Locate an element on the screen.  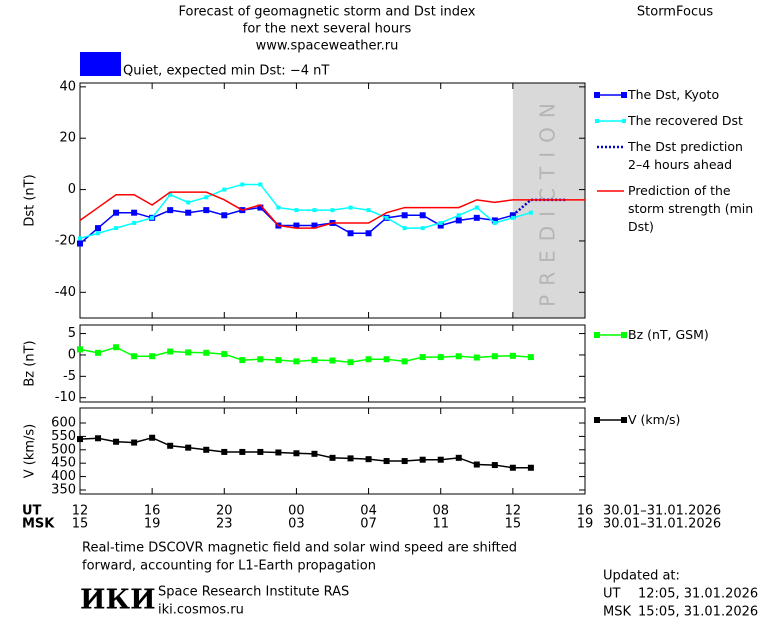
y-tick-label: -10 is located at coordinates (65, 397).